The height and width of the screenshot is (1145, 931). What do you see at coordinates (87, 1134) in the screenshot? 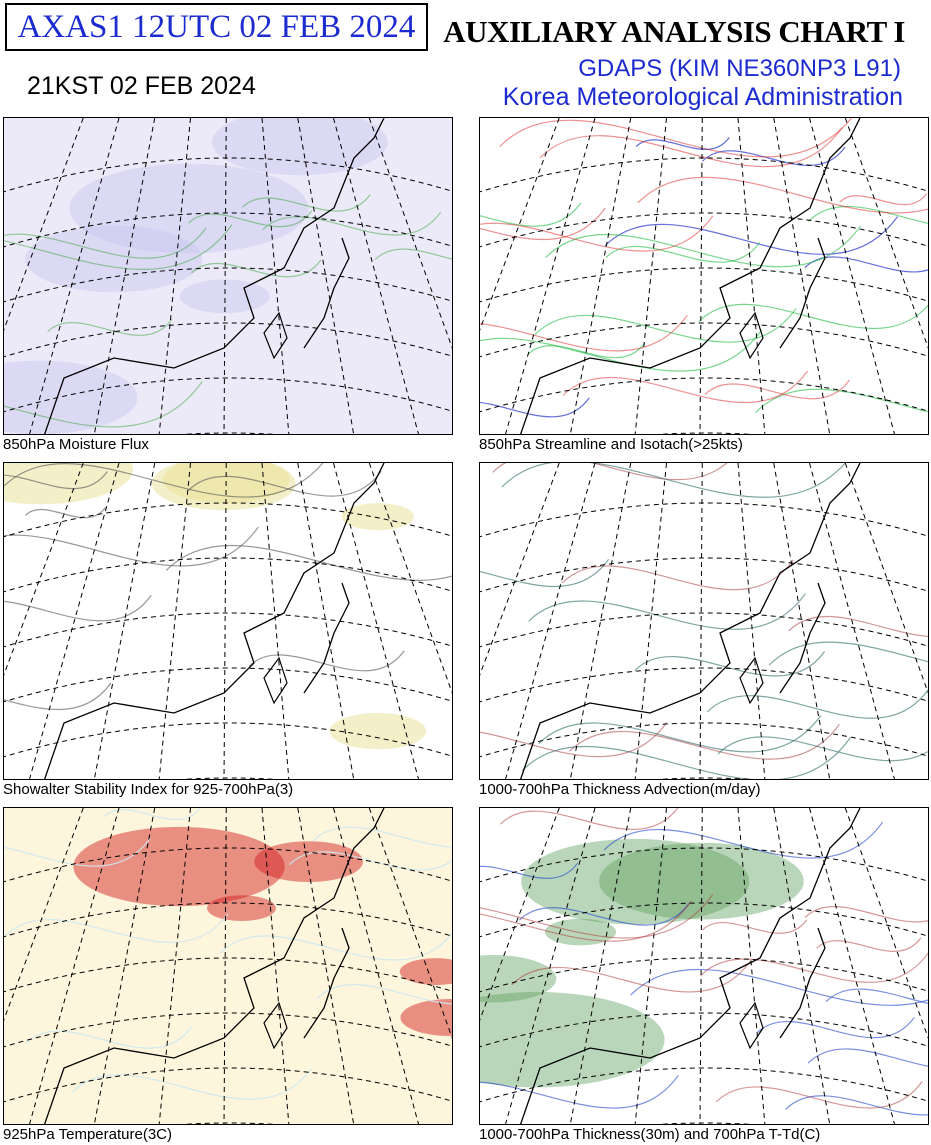
I see `panel-caption: 925hPa Temperature(3C)` at bounding box center [87, 1134].